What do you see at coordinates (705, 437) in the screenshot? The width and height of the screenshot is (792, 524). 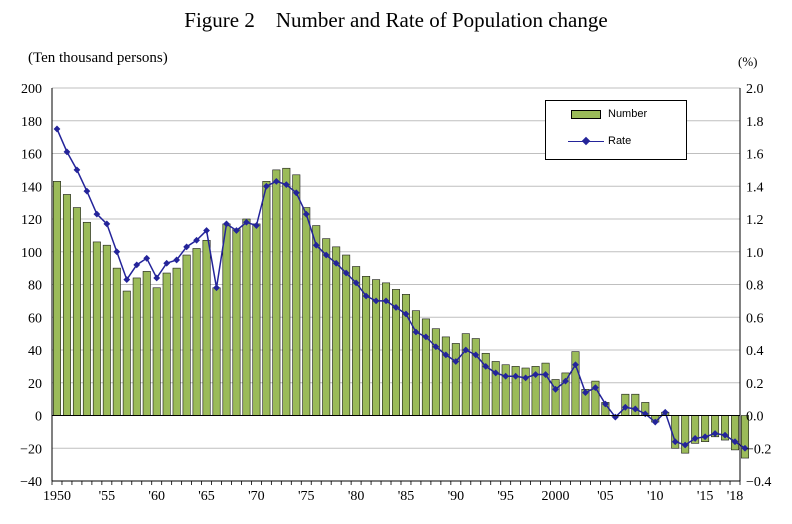 I see `rate-point-2015` at bounding box center [705, 437].